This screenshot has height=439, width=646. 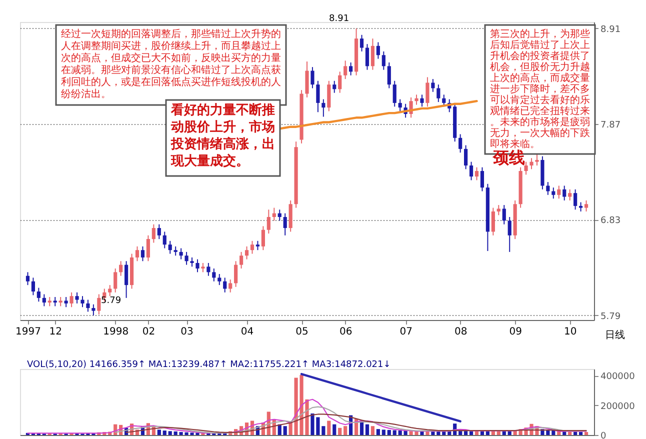 What do you see at coordinates (603, 435) in the screenshot?
I see `y-tick-label: 0` at bounding box center [603, 435].